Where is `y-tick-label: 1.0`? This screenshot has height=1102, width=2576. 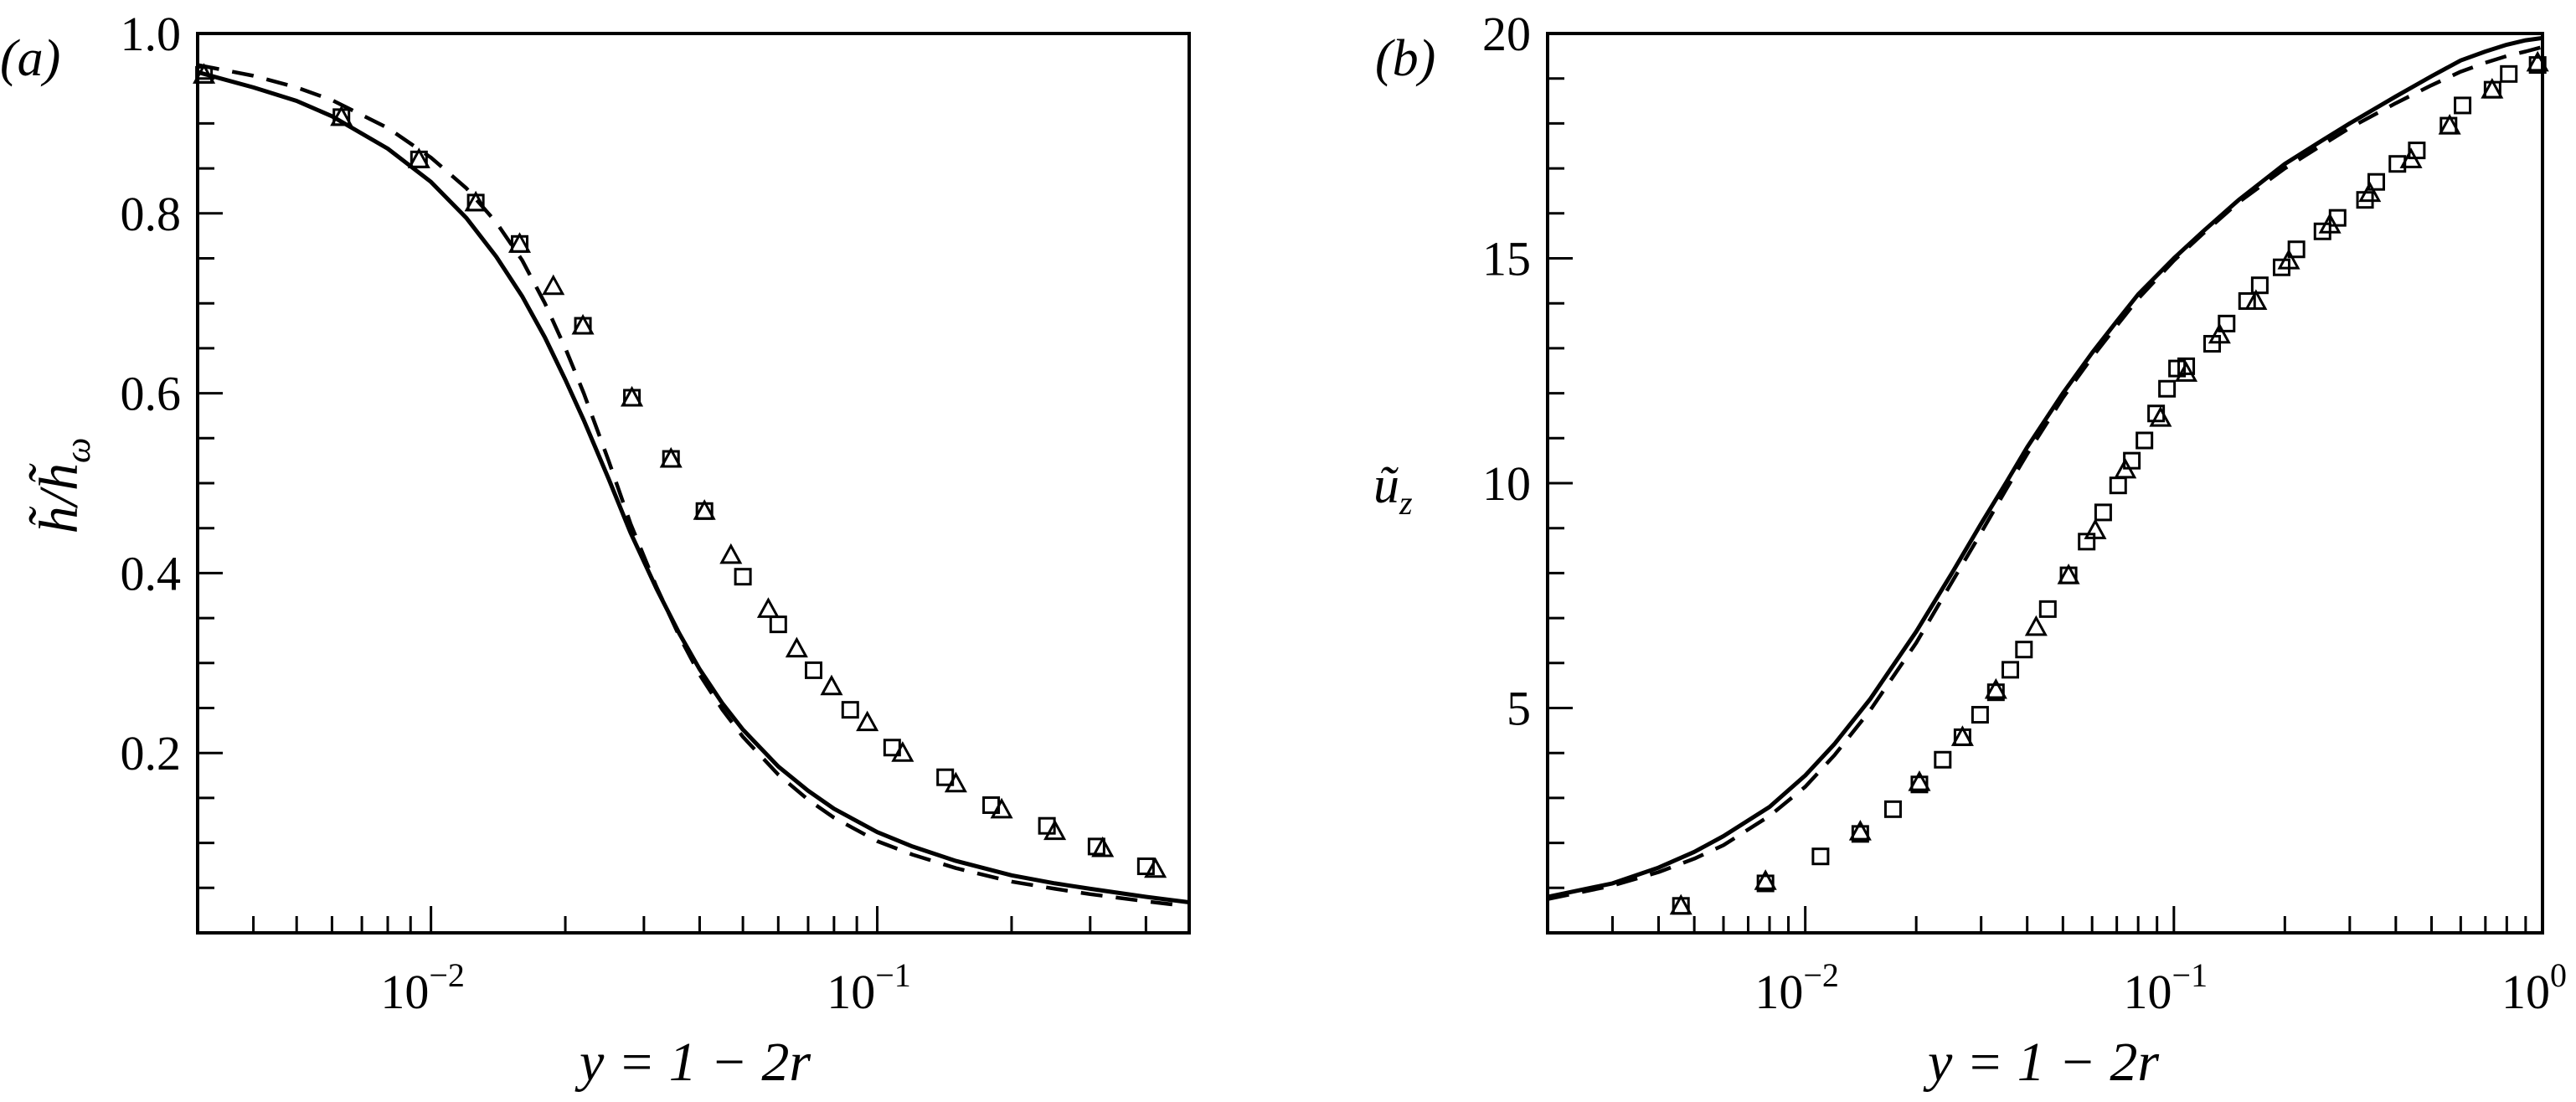
y-tick-label: 1.0 is located at coordinates (151, 34).